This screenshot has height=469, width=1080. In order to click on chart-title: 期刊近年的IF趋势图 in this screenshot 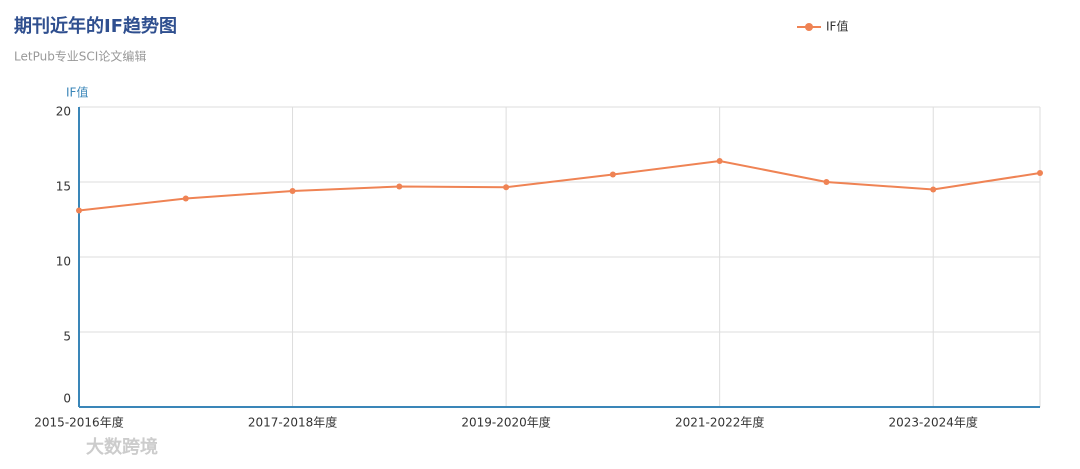, I will do `click(95, 26)`.